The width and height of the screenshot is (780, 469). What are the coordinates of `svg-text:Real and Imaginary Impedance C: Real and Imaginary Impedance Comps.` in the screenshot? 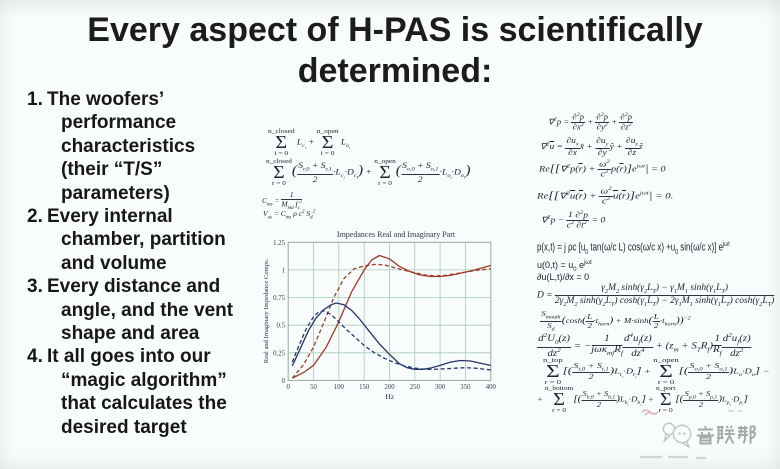 It's located at (266, 310).